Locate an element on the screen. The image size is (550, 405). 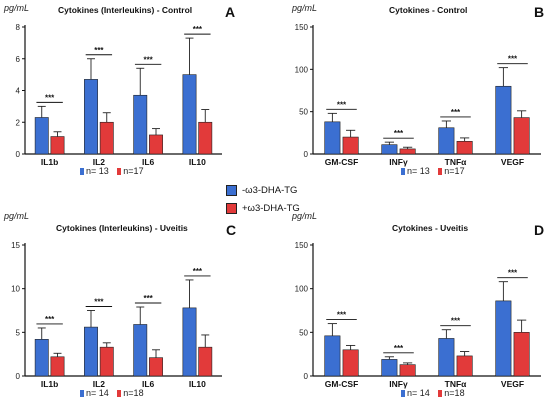
panel-letter: C is located at coordinates (231, 230).